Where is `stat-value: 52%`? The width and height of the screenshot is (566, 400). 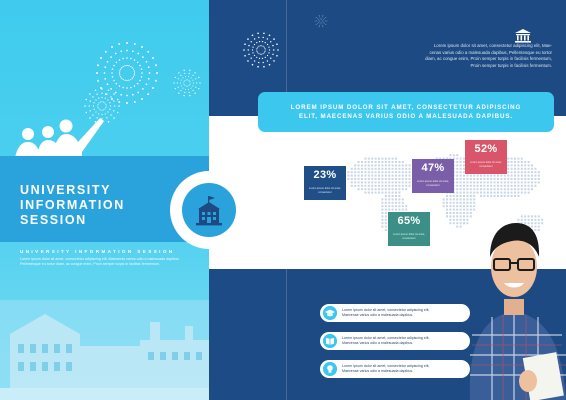
stat-value: 52% is located at coordinates (486, 149).